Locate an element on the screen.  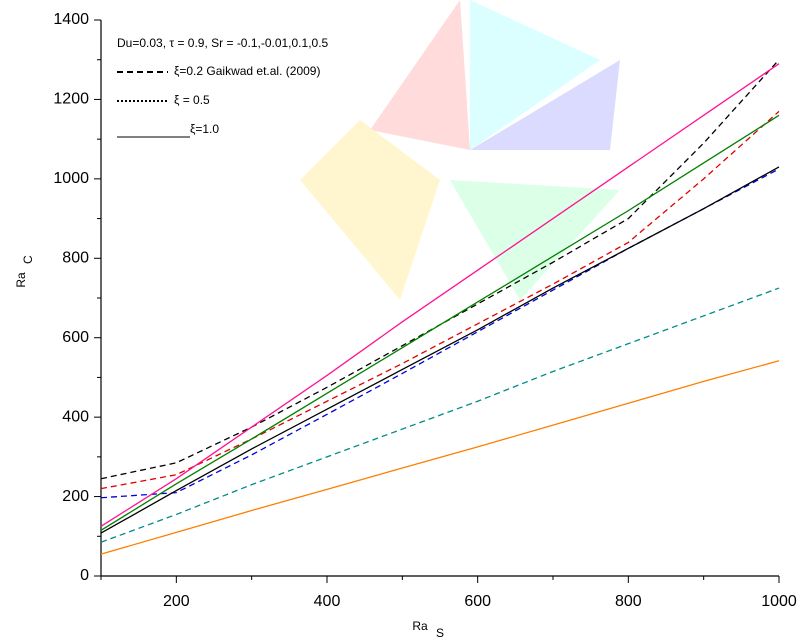
legend-label: ξ = 0.5 is located at coordinates (192, 100).